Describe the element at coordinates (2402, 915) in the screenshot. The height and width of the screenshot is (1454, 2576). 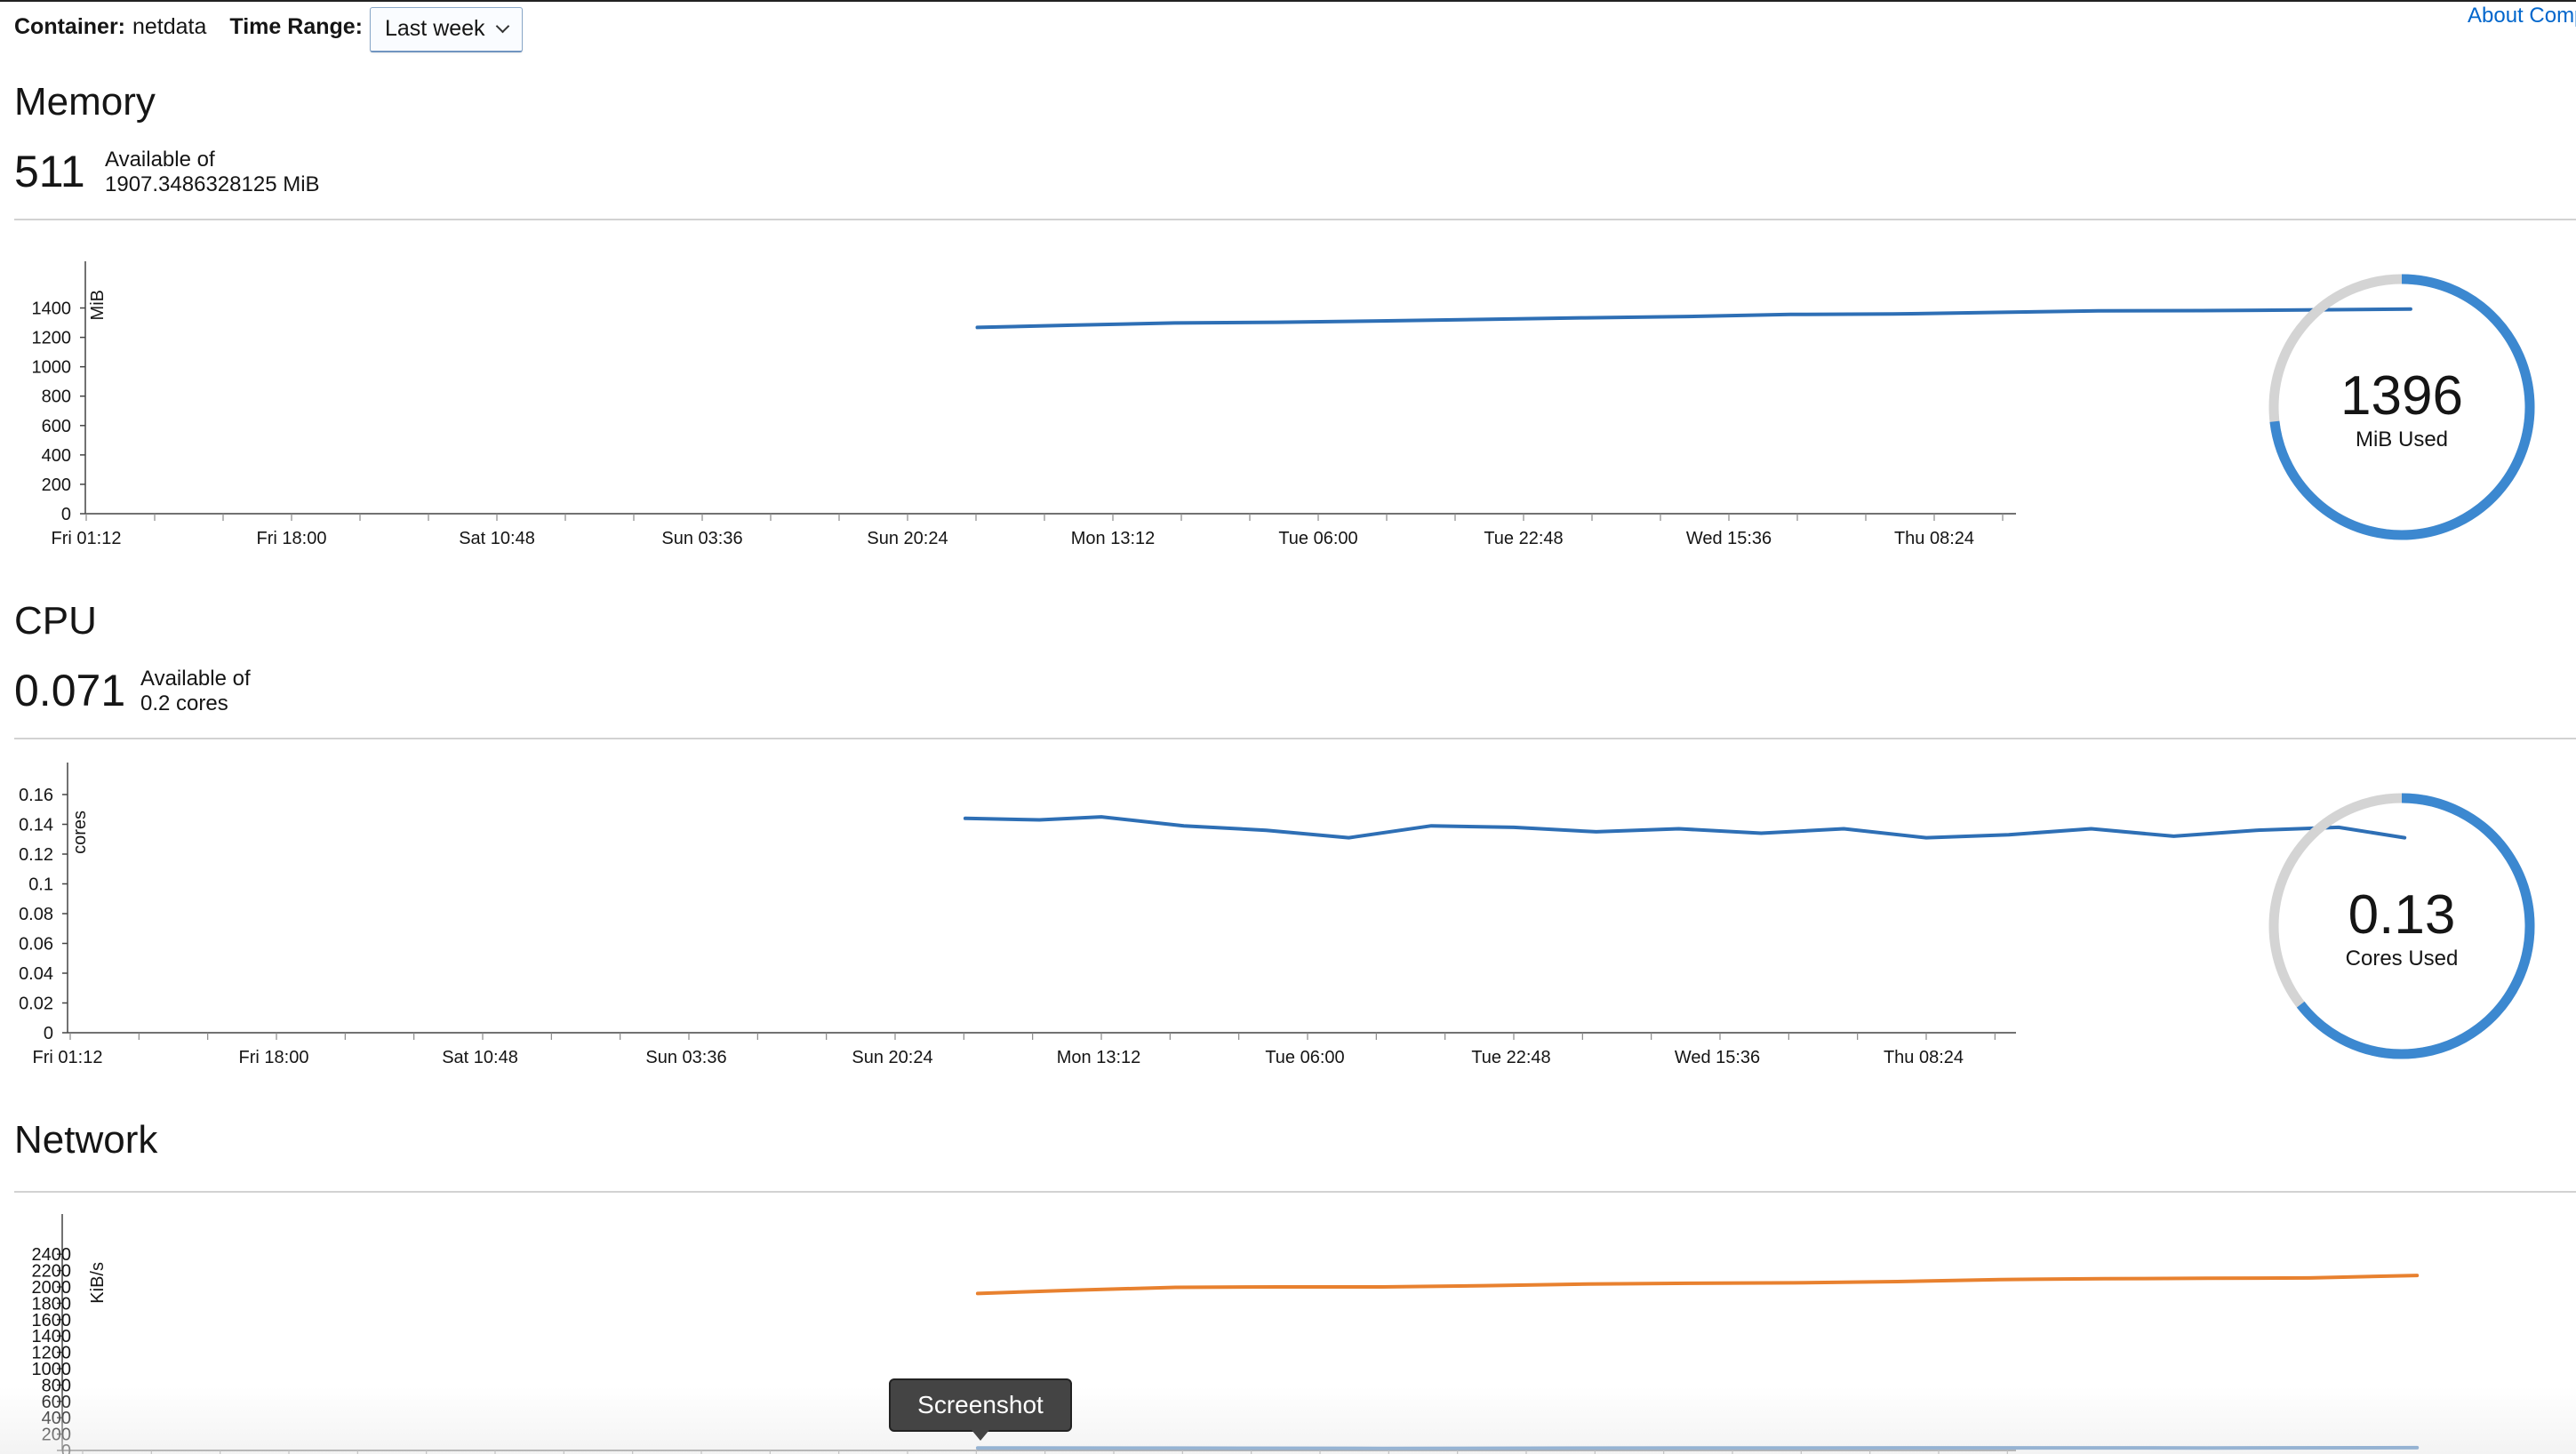
I see `cpu-used-value: 0.13` at that location.